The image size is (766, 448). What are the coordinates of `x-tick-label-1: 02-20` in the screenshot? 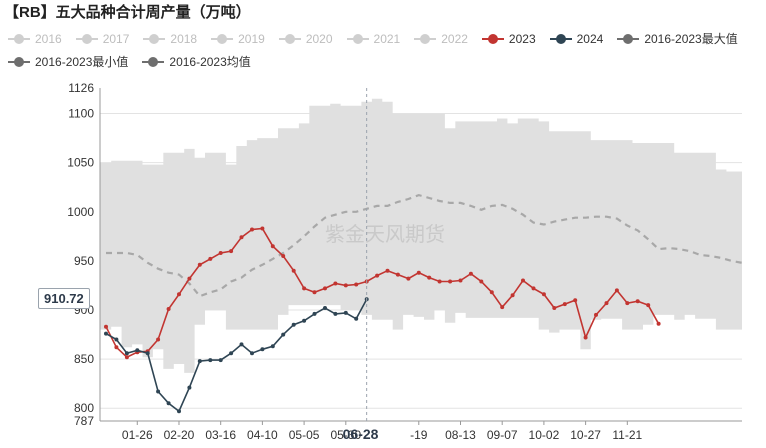 It's located at (179, 435).